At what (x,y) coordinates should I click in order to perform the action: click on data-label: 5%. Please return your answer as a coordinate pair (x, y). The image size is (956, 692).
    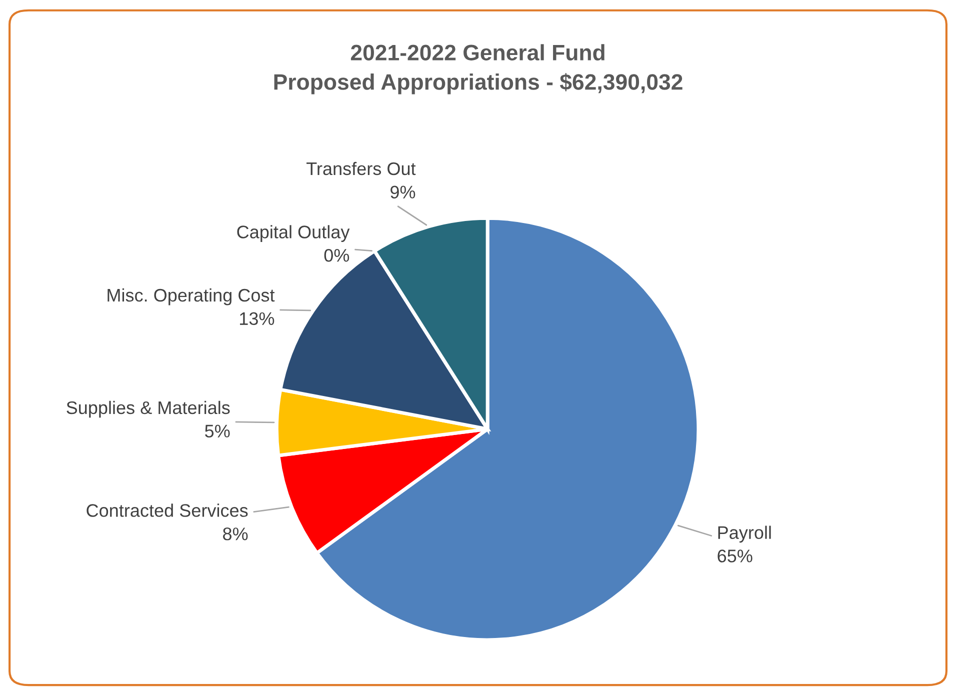
    Looking at the image, I should click on (217, 431).